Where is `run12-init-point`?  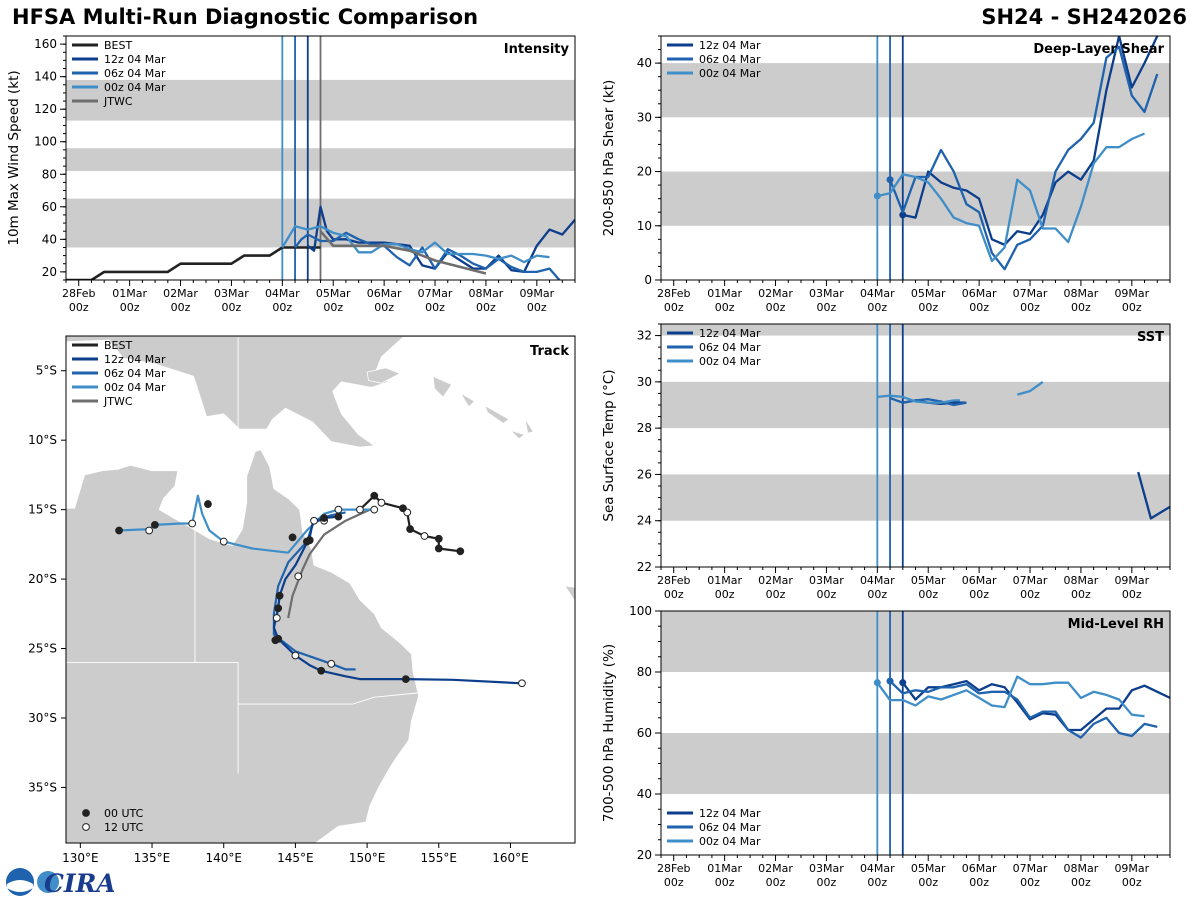
run12-init-point is located at coordinates (903, 683).